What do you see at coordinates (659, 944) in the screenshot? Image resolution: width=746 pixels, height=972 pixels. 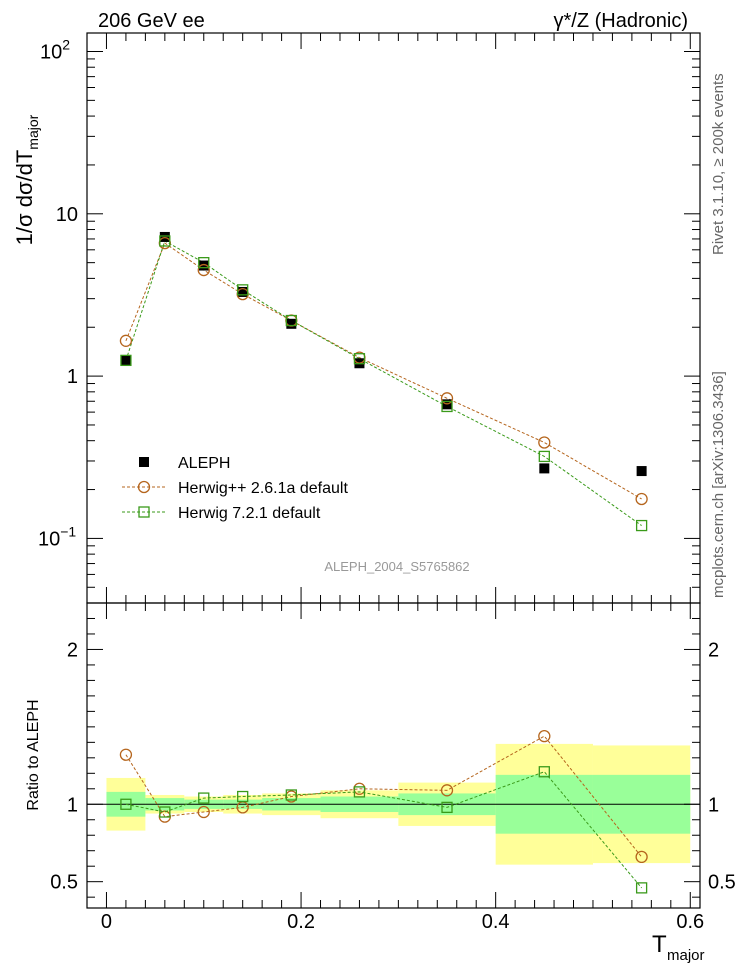 I see `svg-text: T` at bounding box center [659, 944].